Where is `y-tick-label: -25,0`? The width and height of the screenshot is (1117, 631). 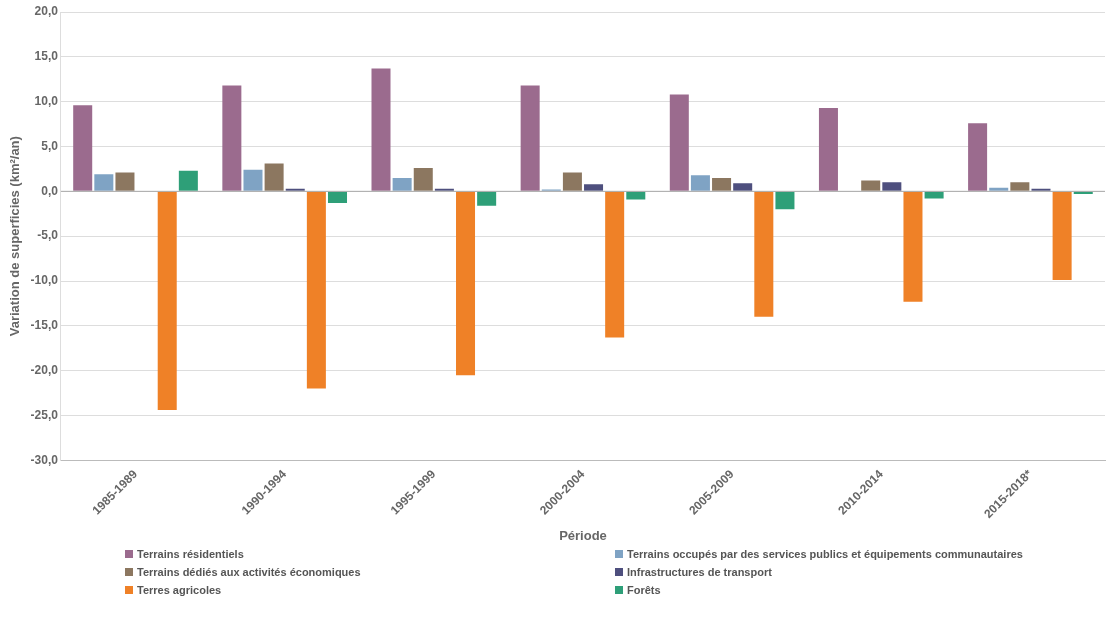
y-tick-label: -25,0 is located at coordinates (44, 414).